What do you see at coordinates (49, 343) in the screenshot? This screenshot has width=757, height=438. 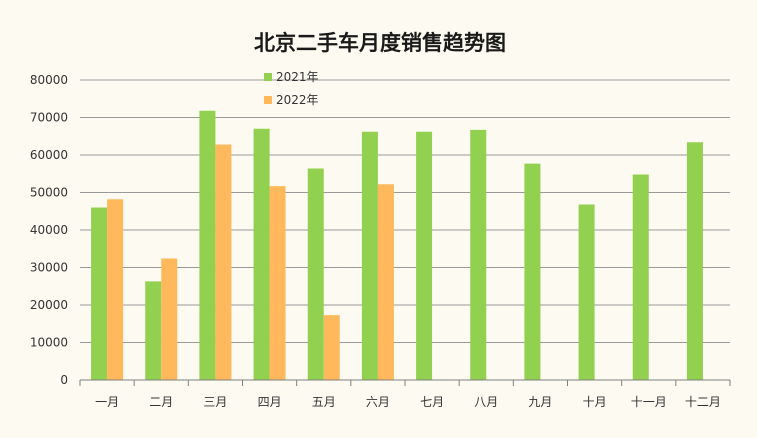 I see `y-tick-label: 10000` at bounding box center [49, 343].